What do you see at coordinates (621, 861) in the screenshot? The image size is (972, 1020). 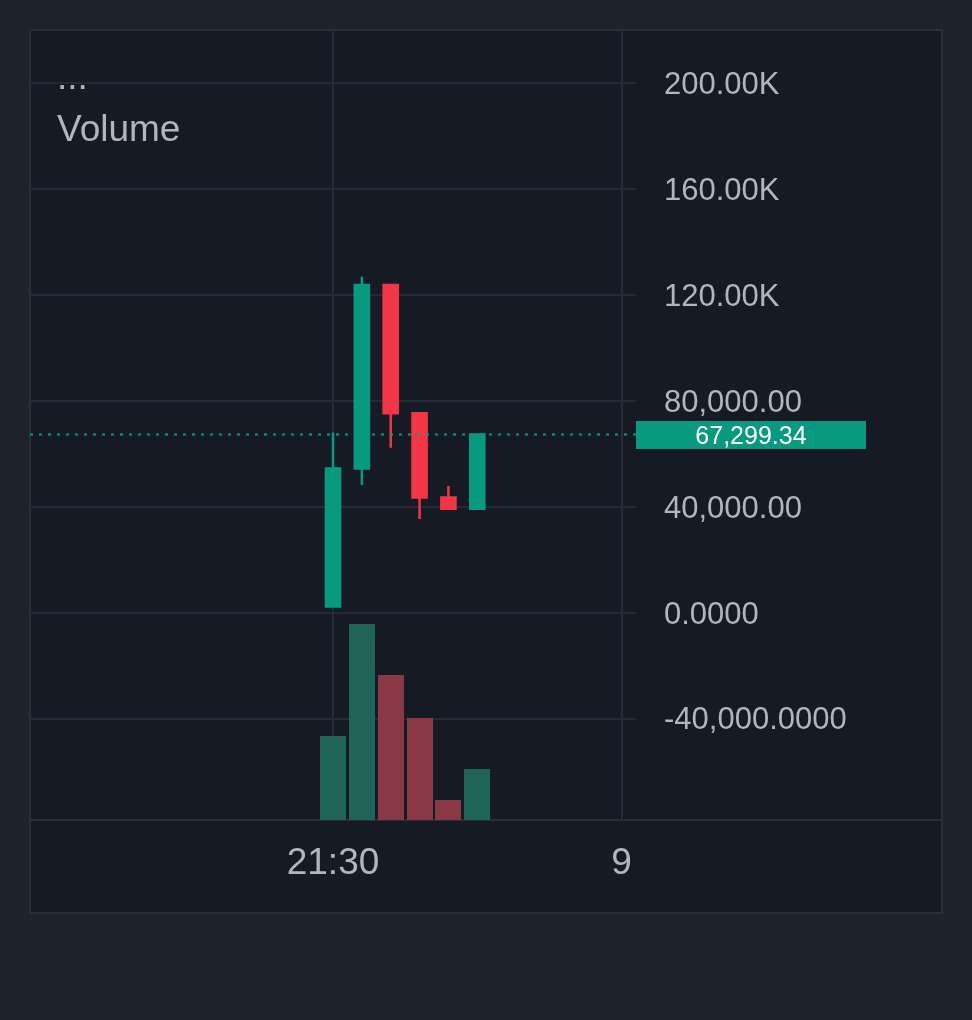 I see `x-tick-label: 9` at bounding box center [621, 861].